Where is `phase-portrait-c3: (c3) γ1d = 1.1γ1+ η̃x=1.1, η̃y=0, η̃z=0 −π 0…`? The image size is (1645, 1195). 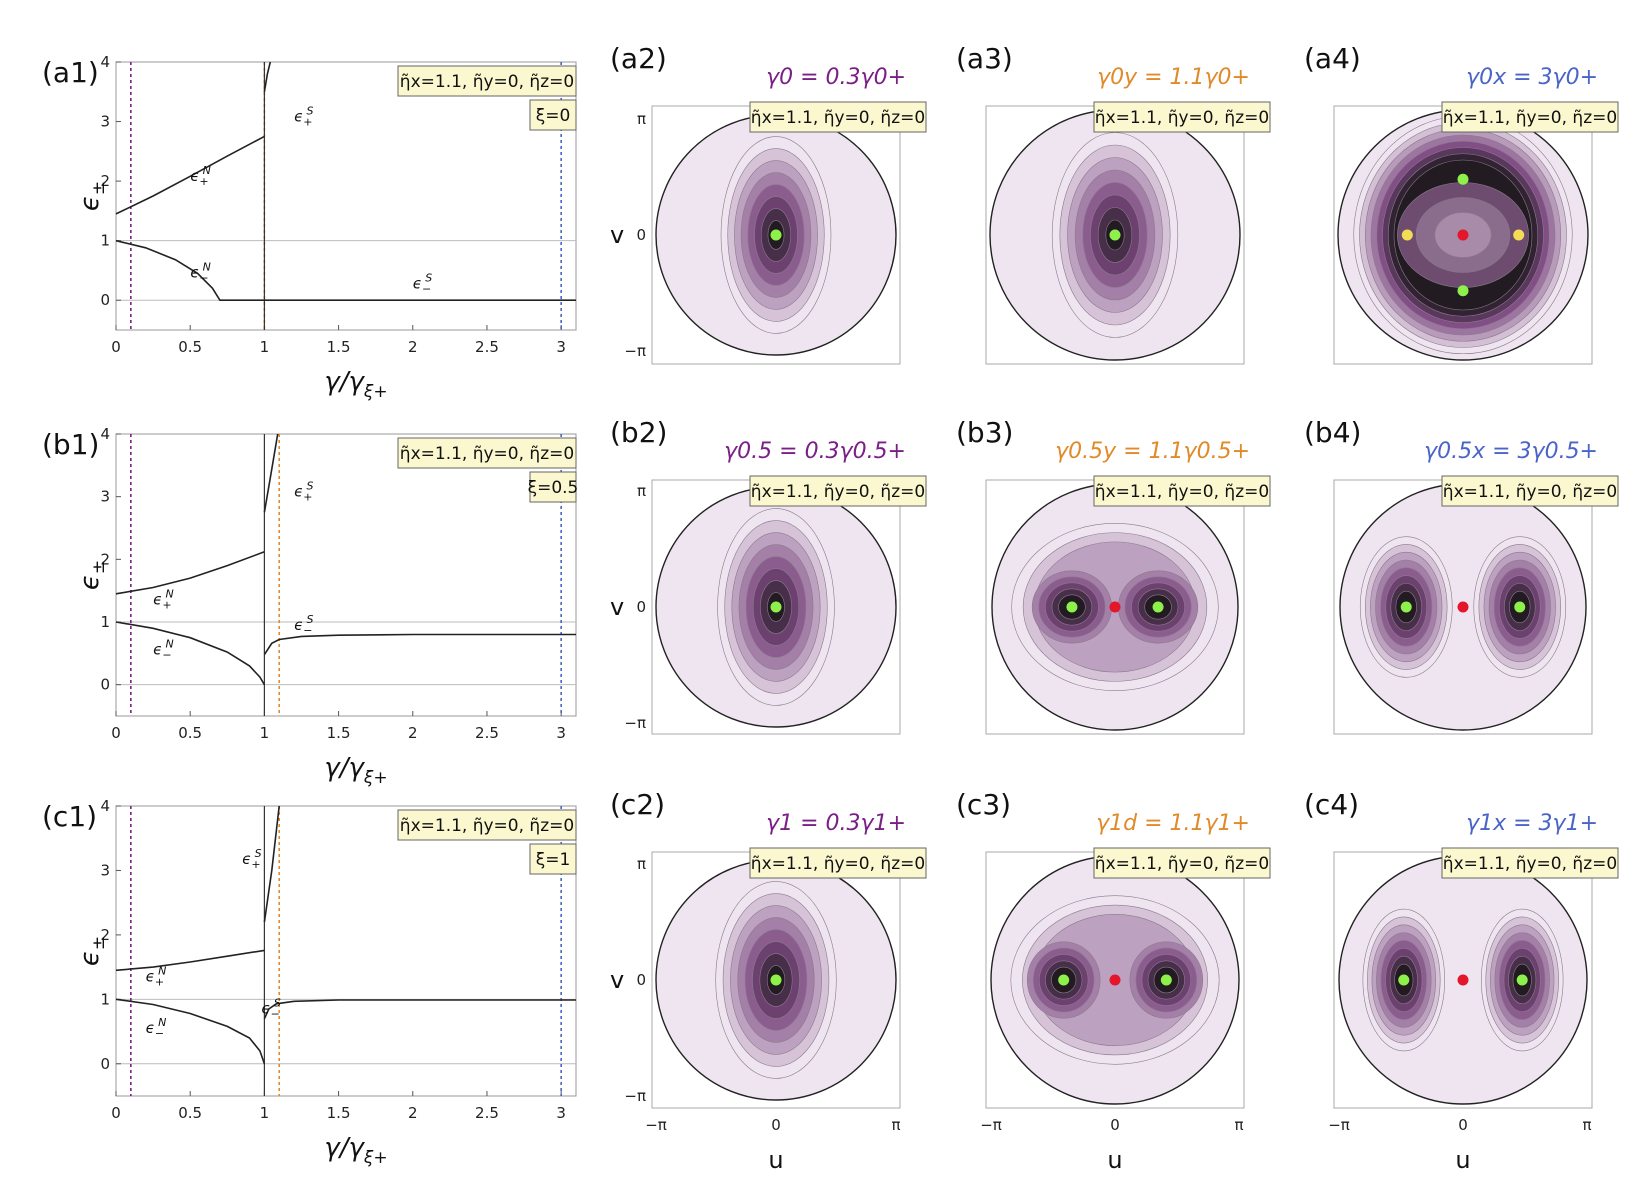
phase-portrait-c3: (c3) γ1d = 1.1γ1+ η̃x=1.1, η̃y=0, η̃z=0 −π 0… is located at coordinates (1113, 981).